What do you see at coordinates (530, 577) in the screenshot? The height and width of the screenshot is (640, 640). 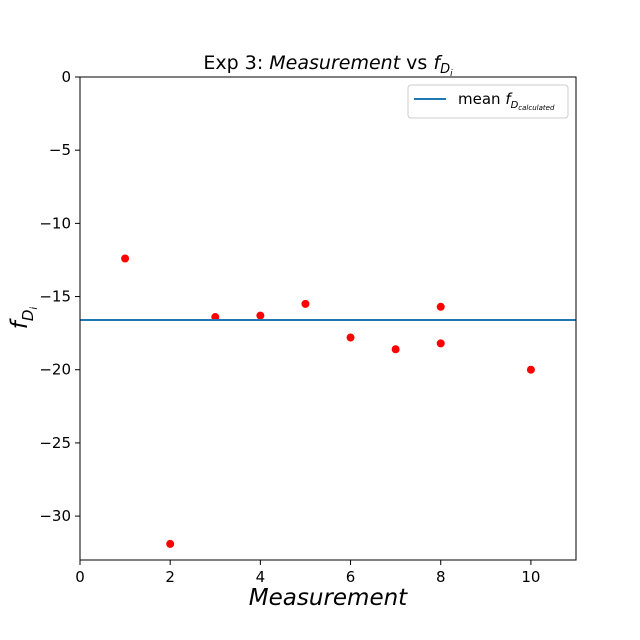 I see `x-tick-label: 10` at bounding box center [530, 577].